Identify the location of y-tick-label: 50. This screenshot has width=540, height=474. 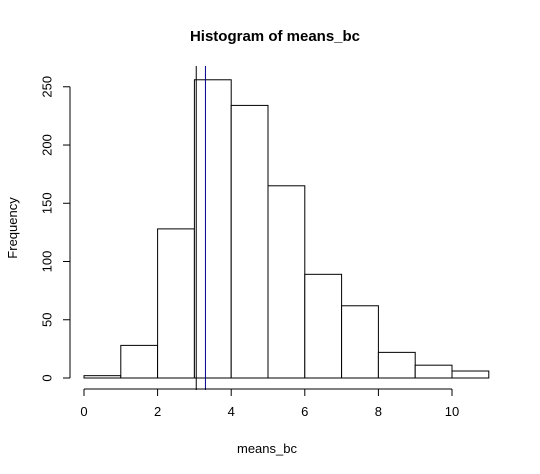
(46, 320).